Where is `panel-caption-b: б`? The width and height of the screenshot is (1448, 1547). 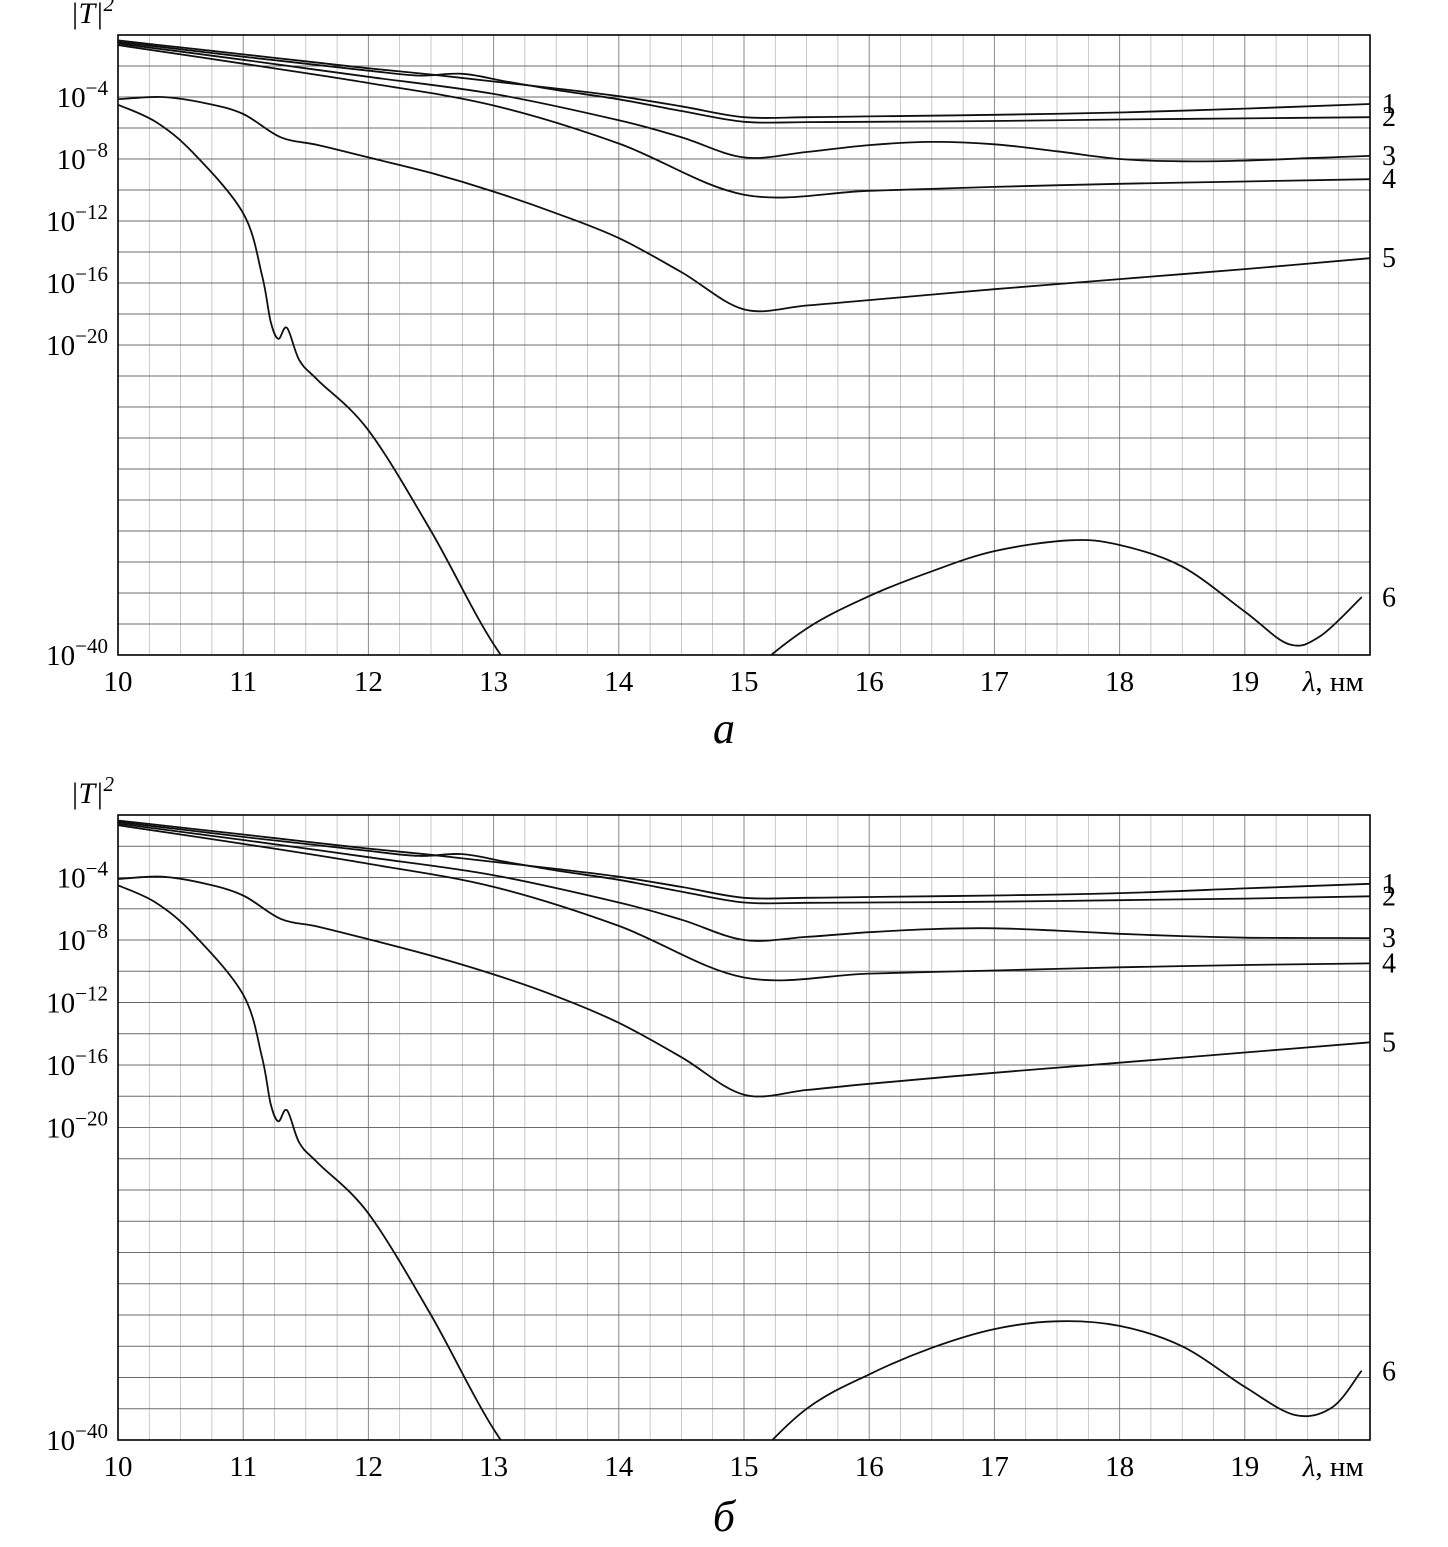
panel-caption-b: б is located at coordinates (724, 1516).